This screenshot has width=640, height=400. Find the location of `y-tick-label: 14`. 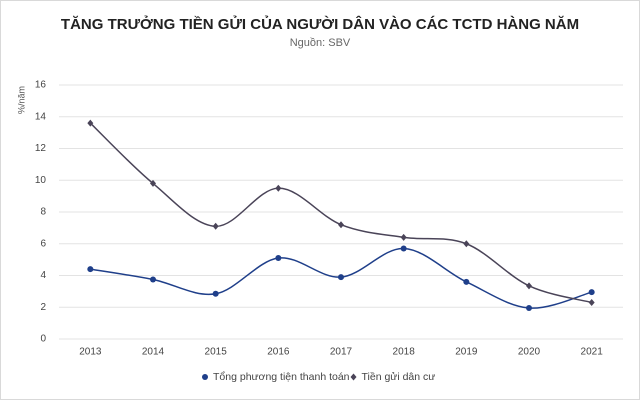

y-tick-label: 14 is located at coordinates (41, 116).